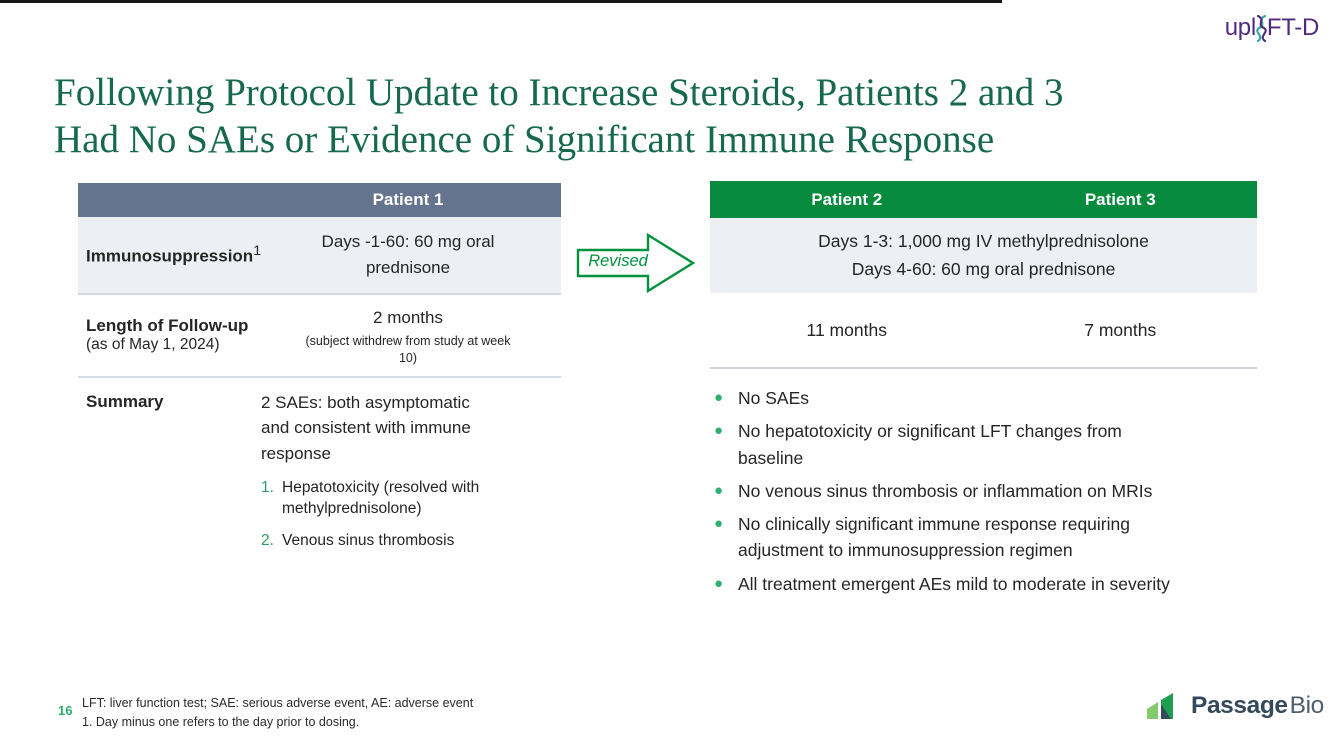  I want to click on immunosuppression-right-line2: Days 4-60: 60 mg oral prednisone, so click(983, 268).